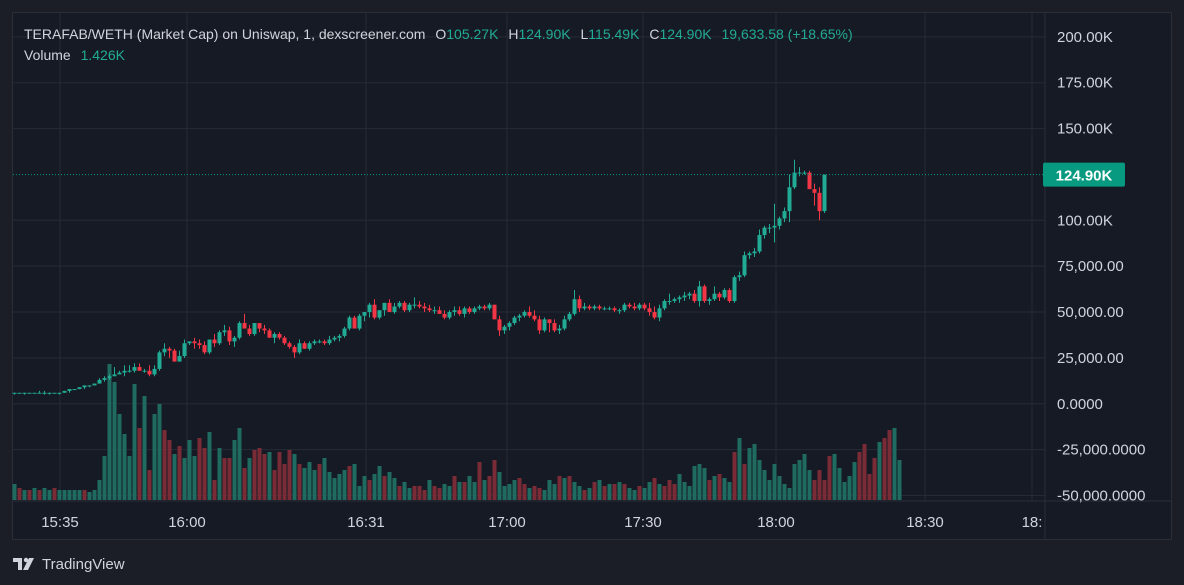 The height and width of the screenshot is (585, 1184). Describe the element at coordinates (23, 563) in the screenshot. I see `tradingview-logo-icon` at that location.